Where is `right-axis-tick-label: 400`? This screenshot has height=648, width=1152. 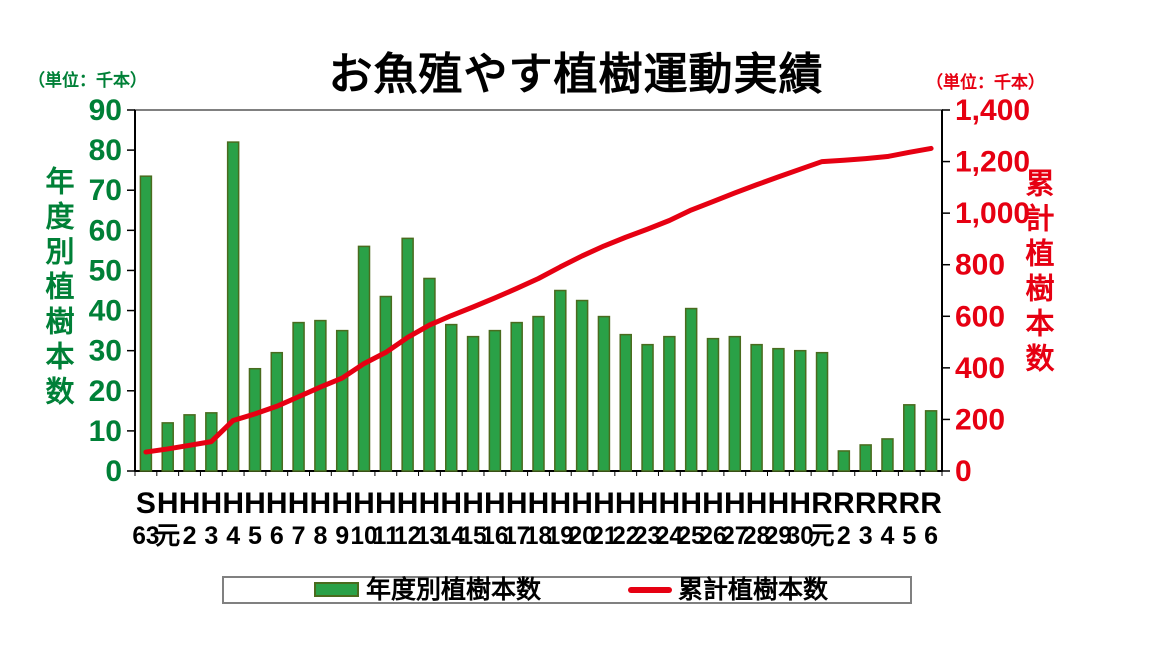
right-axis-tick-label: 400 is located at coordinates (980, 368).